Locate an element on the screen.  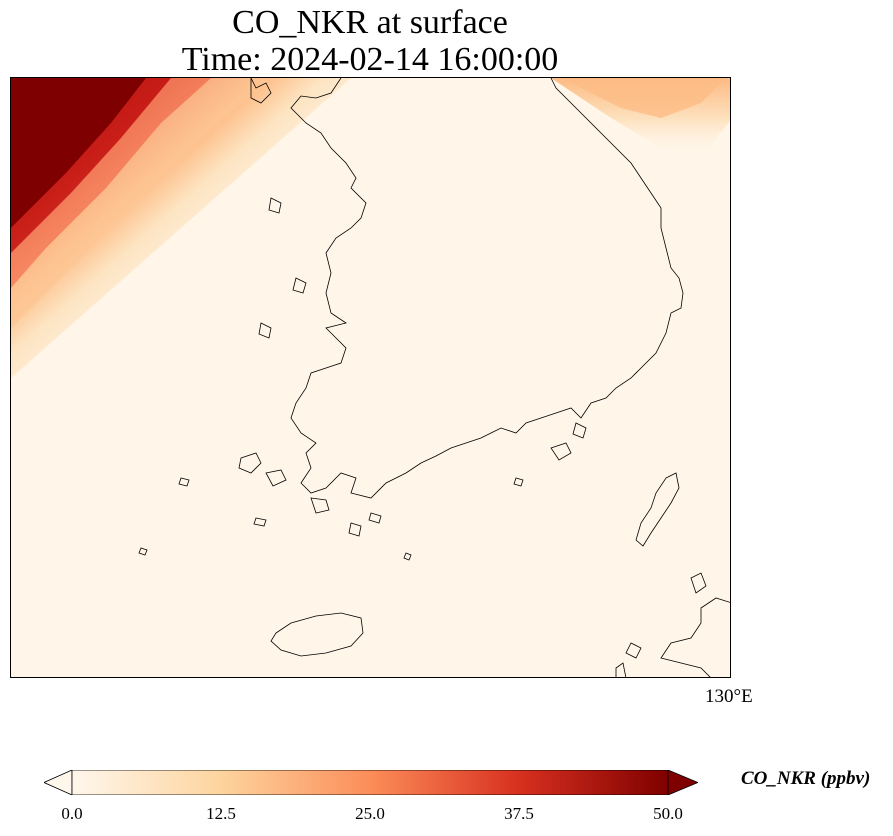
colorbar-extend-high is located at coordinates (682, 782).